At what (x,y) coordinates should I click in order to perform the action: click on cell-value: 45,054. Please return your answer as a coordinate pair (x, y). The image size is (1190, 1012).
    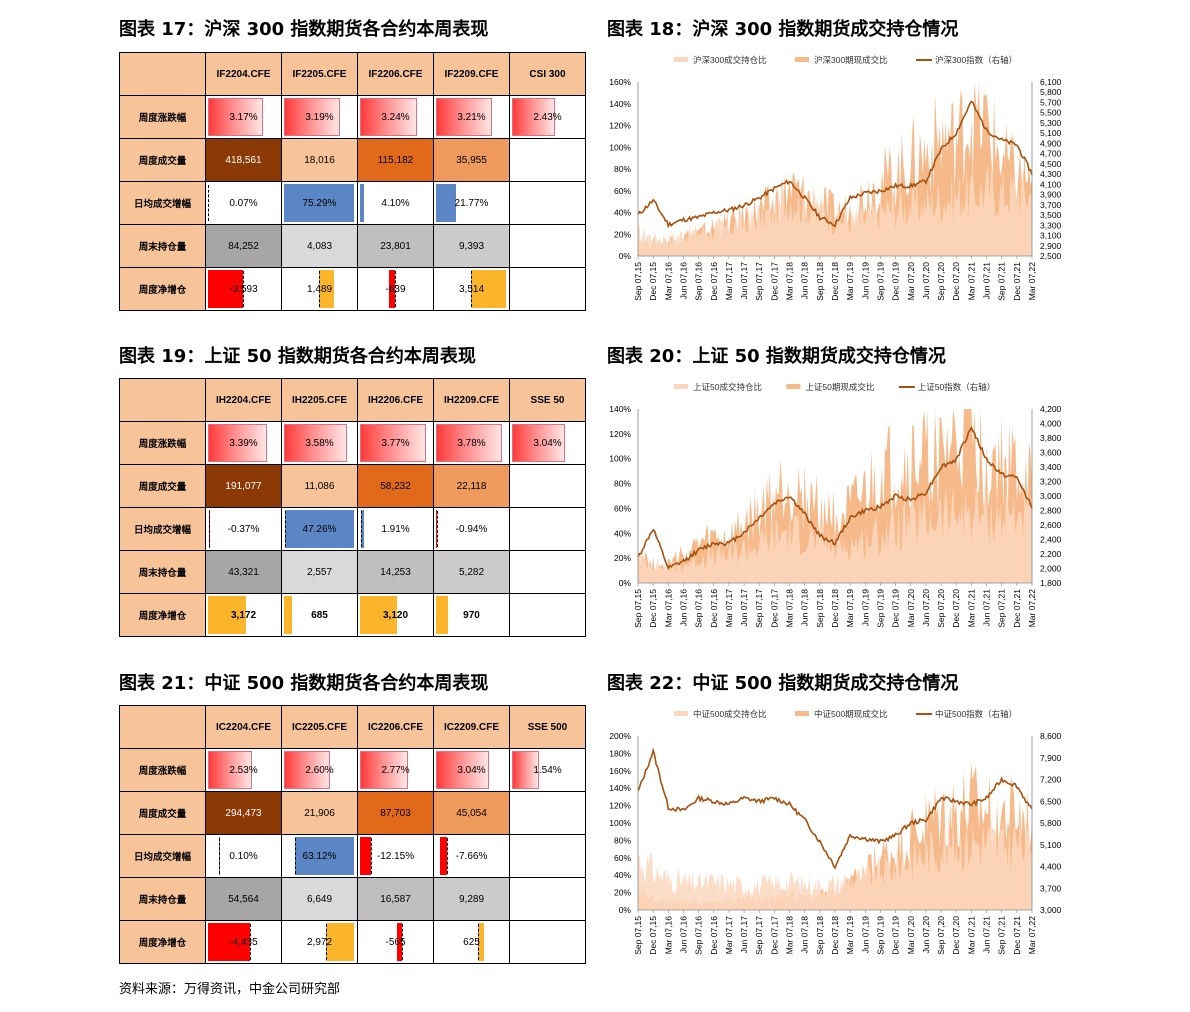
    Looking at the image, I should click on (471, 813).